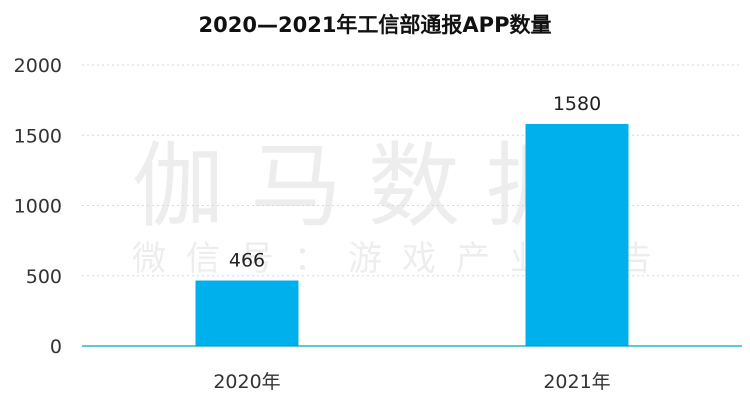 This screenshot has width=750, height=407. What do you see at coordinates (577, 104) in the screenshot?
I see `data-label-1: 1580` at bounding box center [577, 104].